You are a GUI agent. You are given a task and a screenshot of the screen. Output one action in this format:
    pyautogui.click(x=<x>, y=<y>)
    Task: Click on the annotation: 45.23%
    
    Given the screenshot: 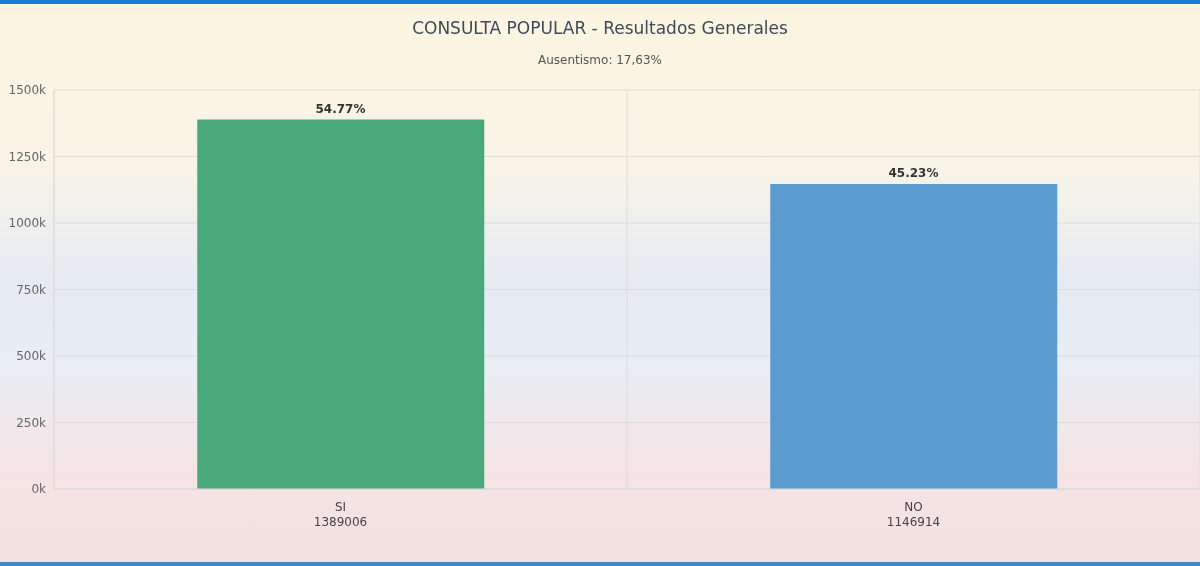 What is the action you would take?
    pyautogui.click(x=913, y=172)
    